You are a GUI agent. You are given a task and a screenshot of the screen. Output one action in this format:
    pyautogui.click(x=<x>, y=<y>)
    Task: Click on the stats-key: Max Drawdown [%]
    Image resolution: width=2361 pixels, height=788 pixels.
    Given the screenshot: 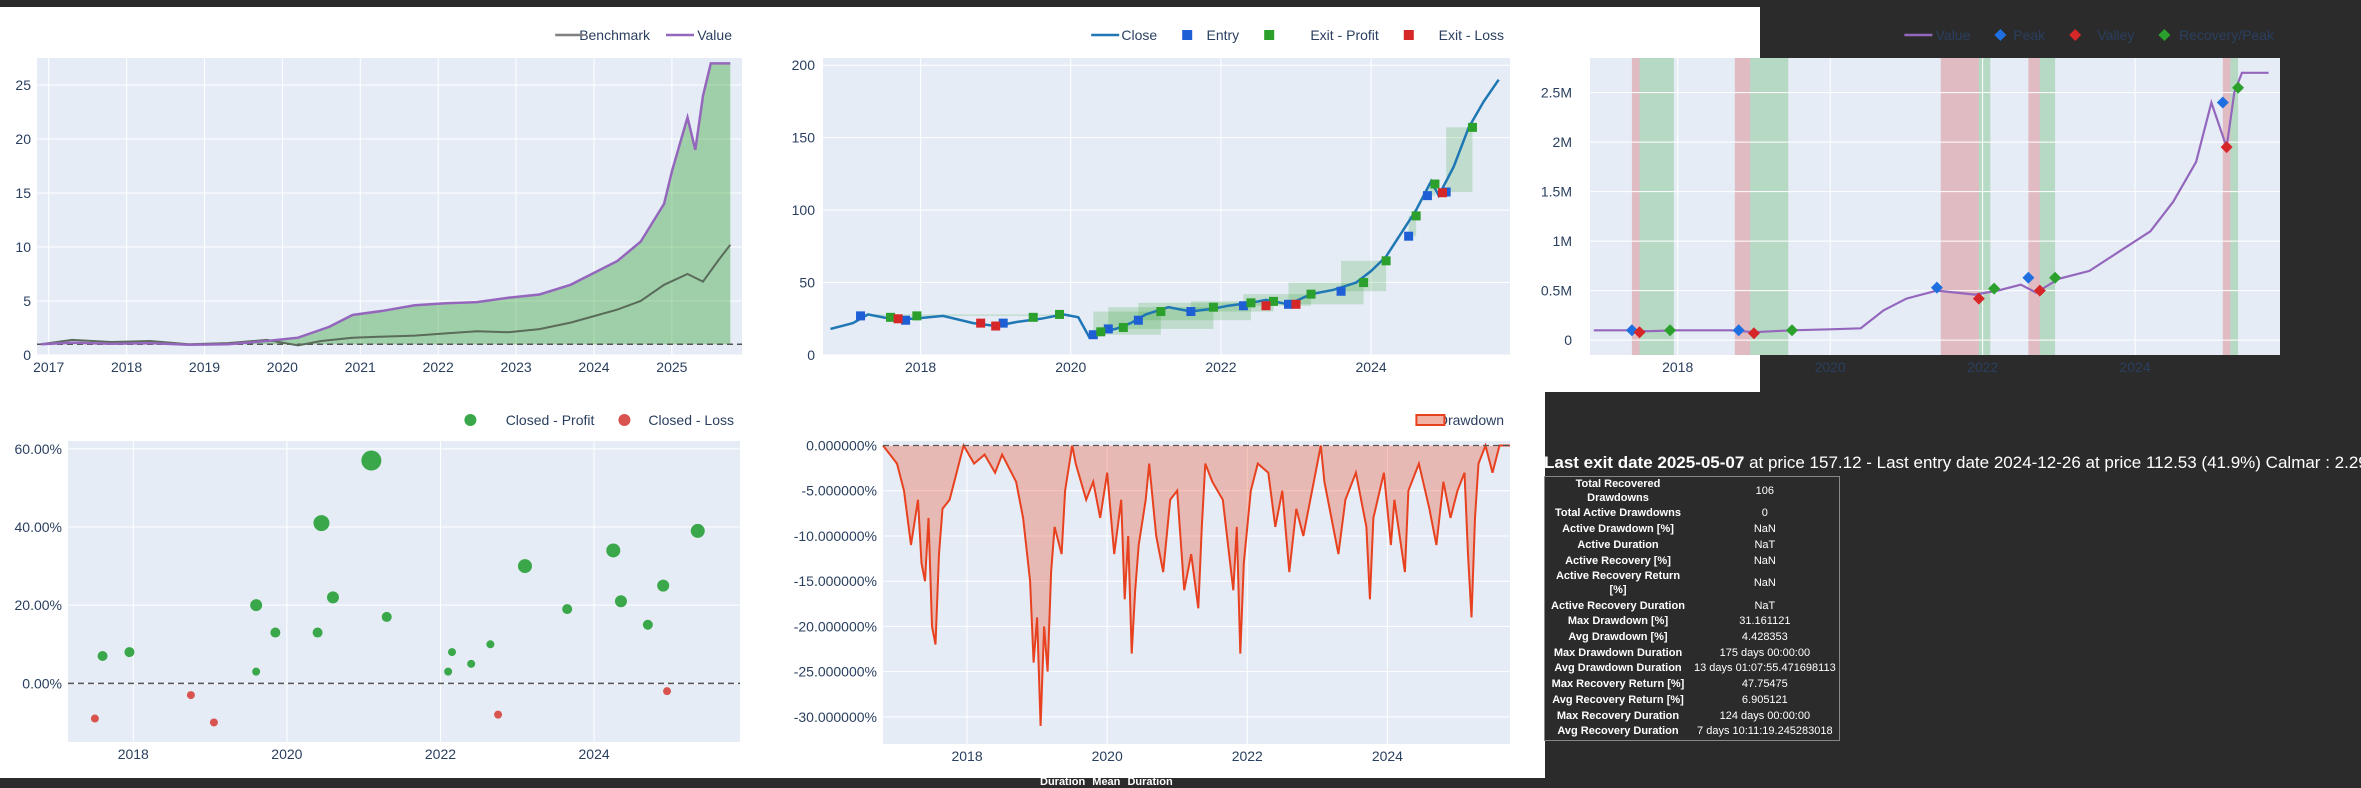 What is the action you would take?
    pyautogui.click(x=1618, y=621)
    